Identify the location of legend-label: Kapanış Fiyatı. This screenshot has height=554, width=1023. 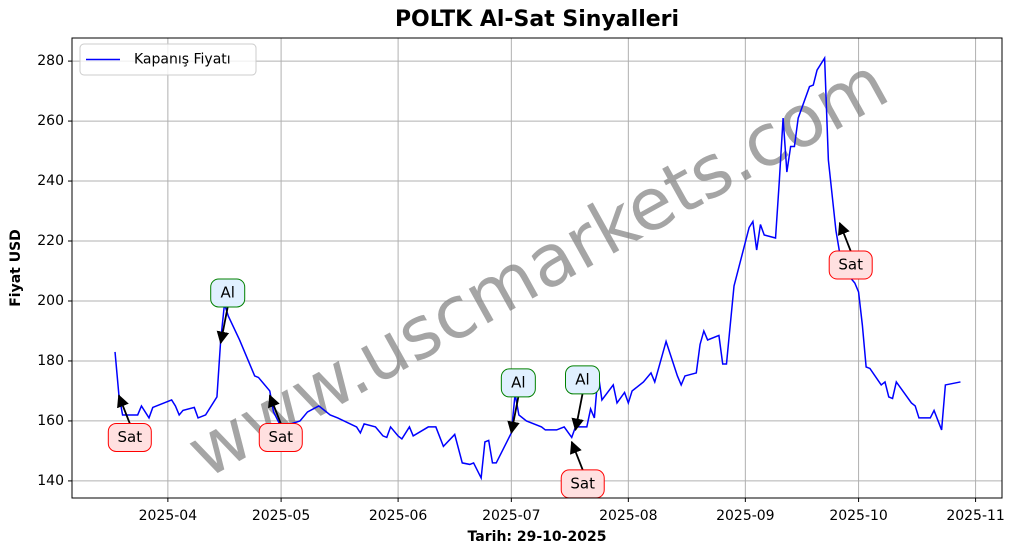
(182, 60).